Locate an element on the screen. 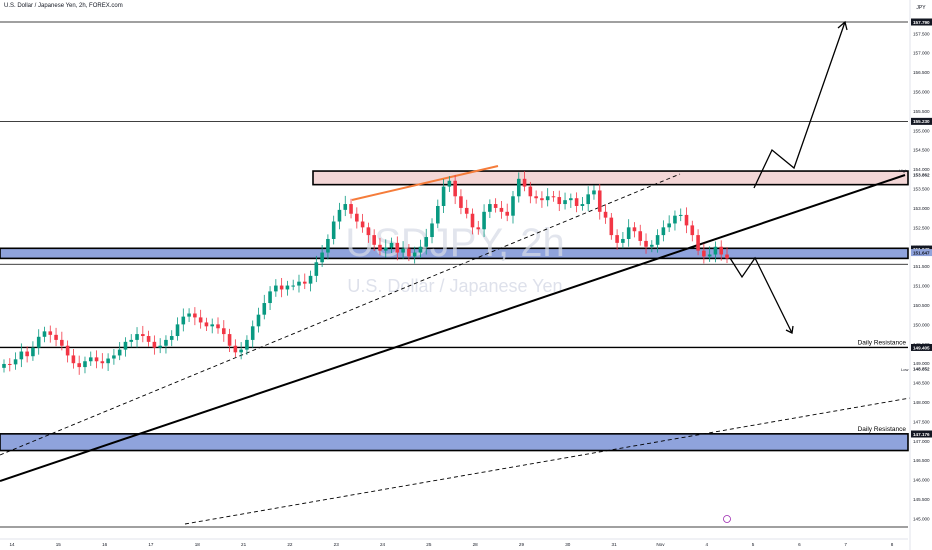 This screenshot has width=932, height=550. event-marker-icon is located at coordinates (727, 519).